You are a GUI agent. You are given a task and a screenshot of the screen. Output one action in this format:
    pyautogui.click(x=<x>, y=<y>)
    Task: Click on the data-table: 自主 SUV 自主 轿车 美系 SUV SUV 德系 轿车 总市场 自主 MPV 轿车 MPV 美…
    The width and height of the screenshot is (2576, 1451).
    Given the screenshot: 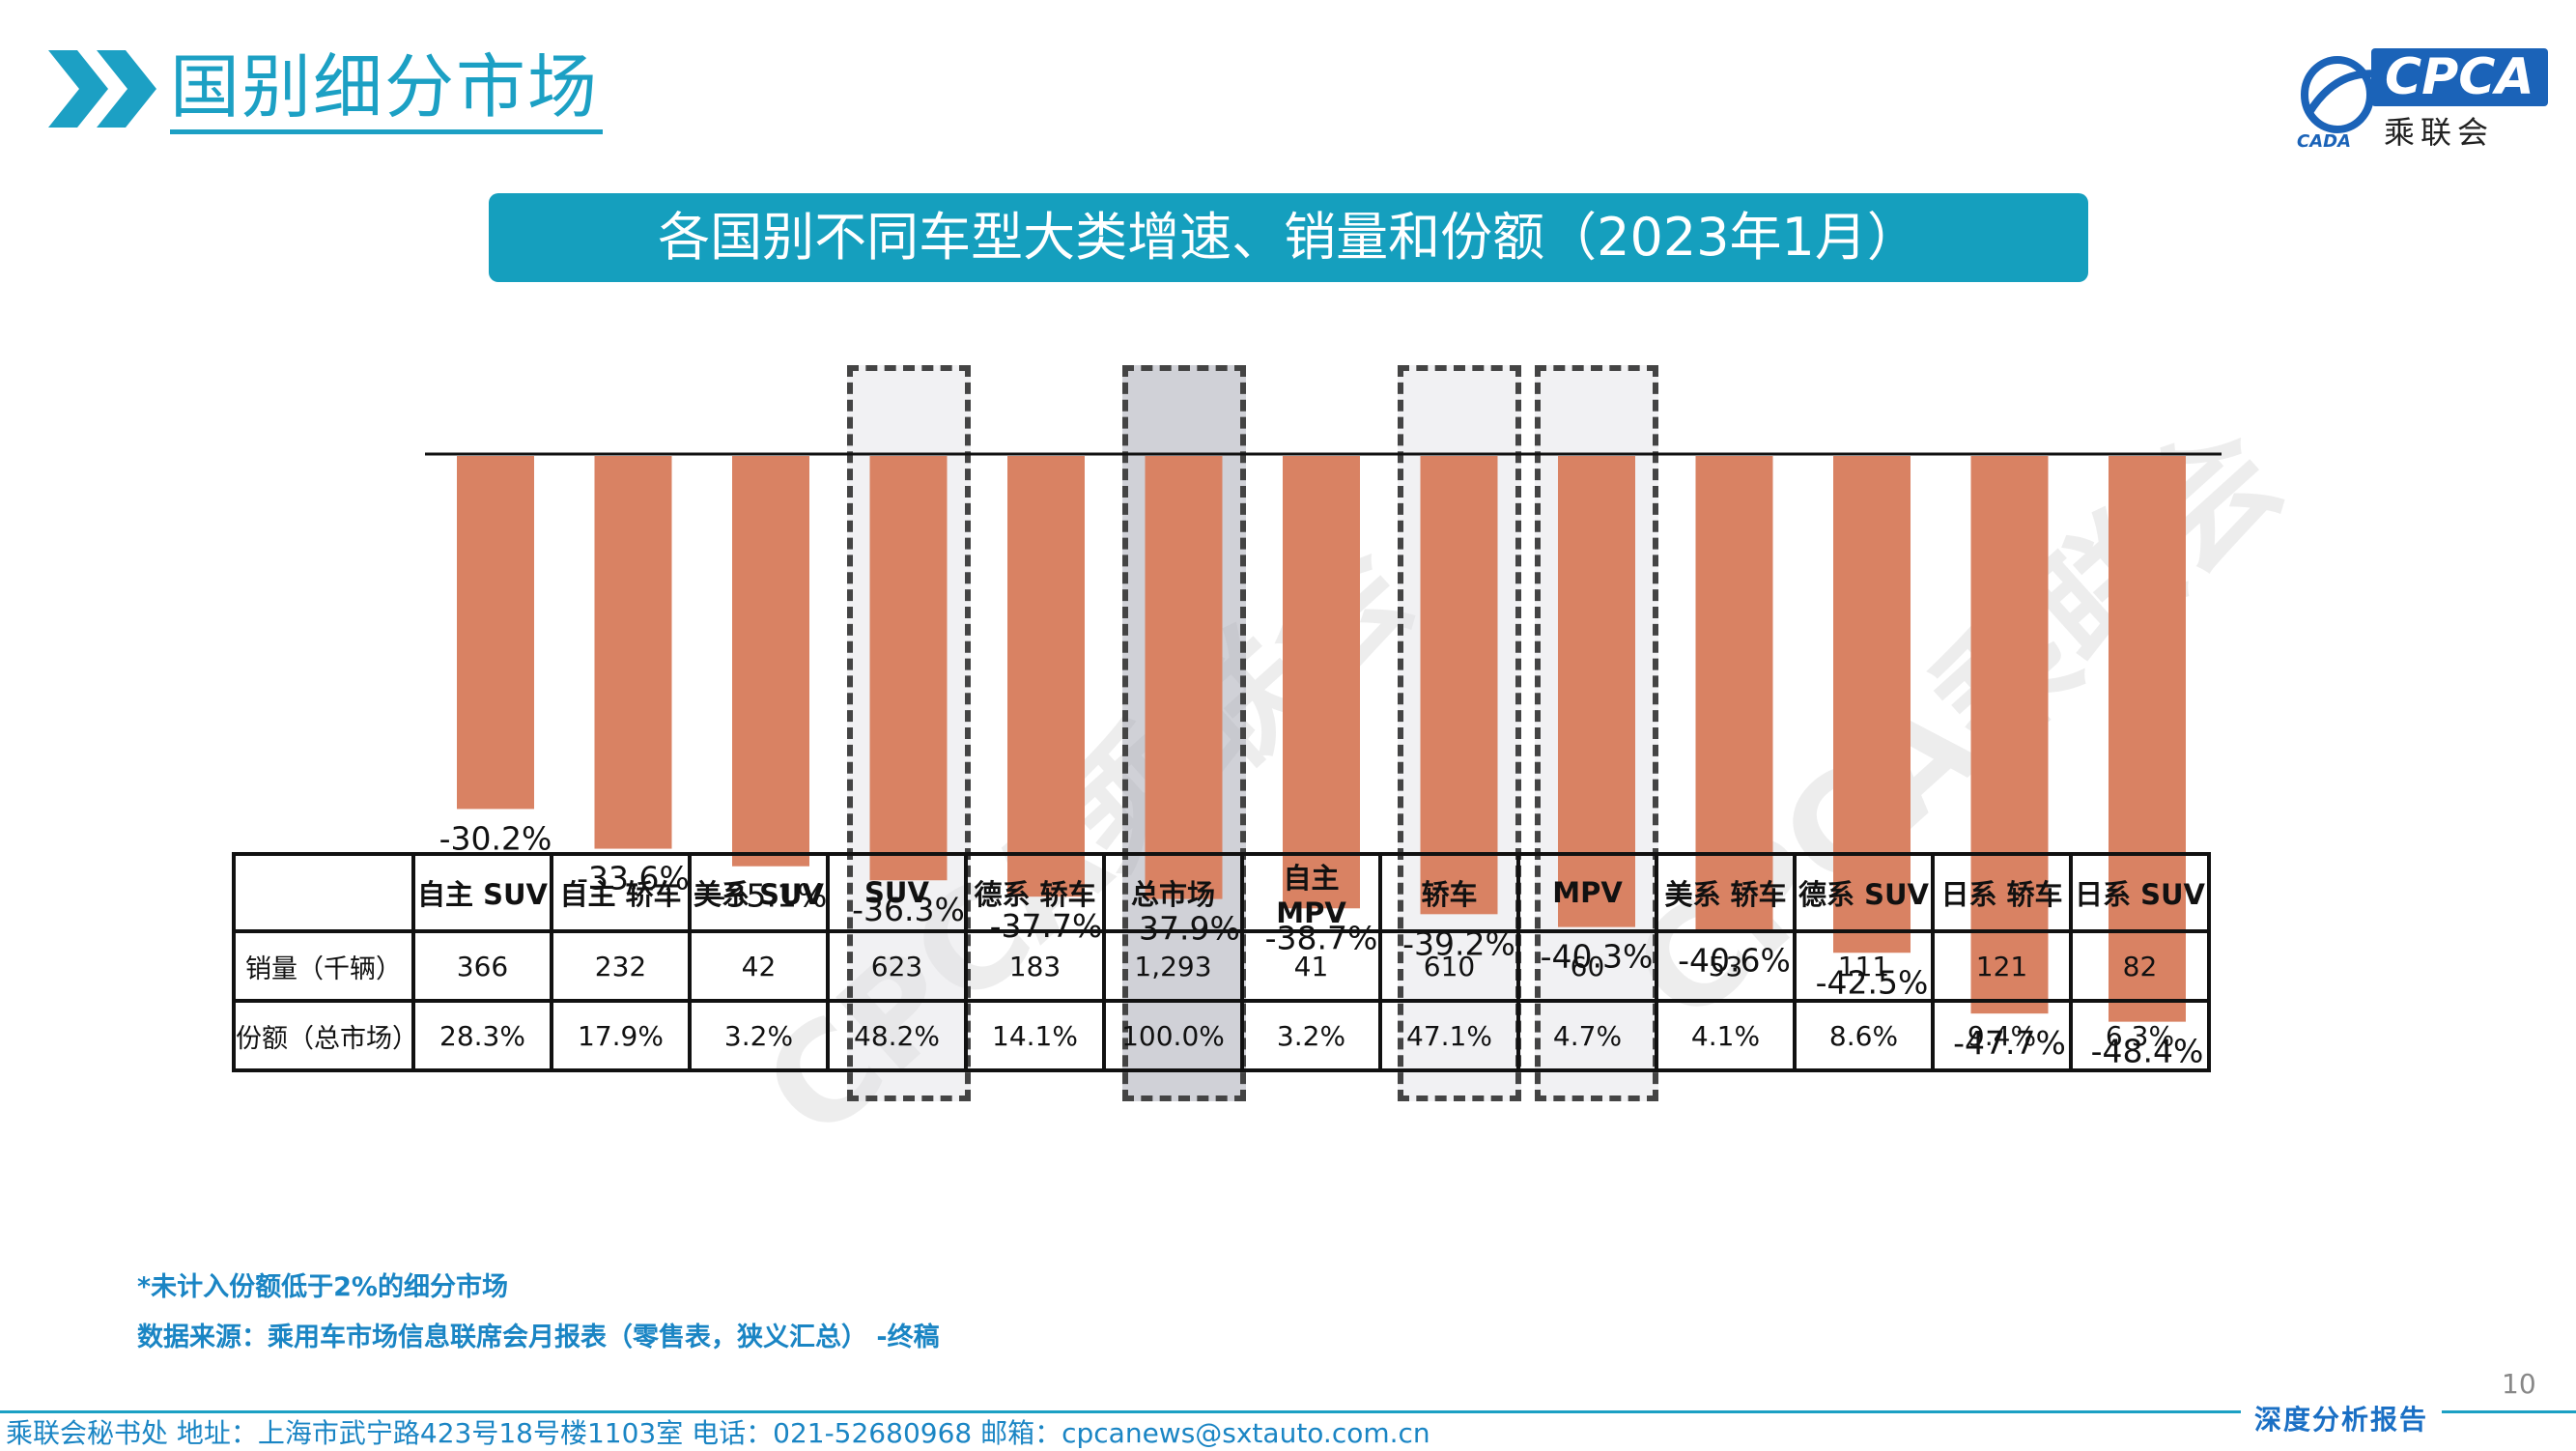 What is the action you would take?
    pyautogui.click(x=1221, y=962)
    